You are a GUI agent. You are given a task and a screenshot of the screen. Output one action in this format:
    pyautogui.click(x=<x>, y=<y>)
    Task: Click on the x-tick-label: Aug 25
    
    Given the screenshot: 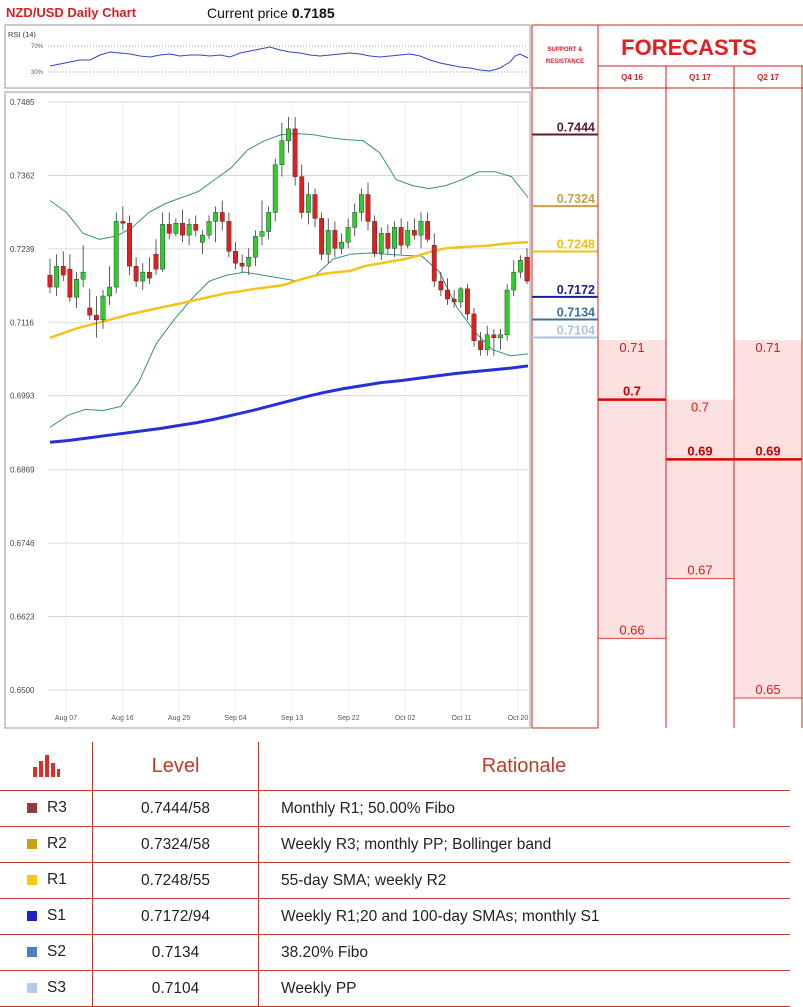 What is the action you would take?
    pyautogui.click(x=179, y=718)
    